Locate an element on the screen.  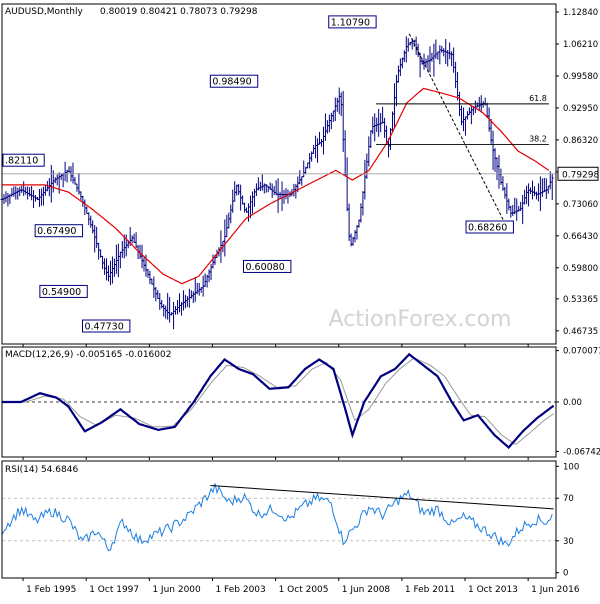
price-annotation-label: 0.68260 is located at coordinates (487, 228).